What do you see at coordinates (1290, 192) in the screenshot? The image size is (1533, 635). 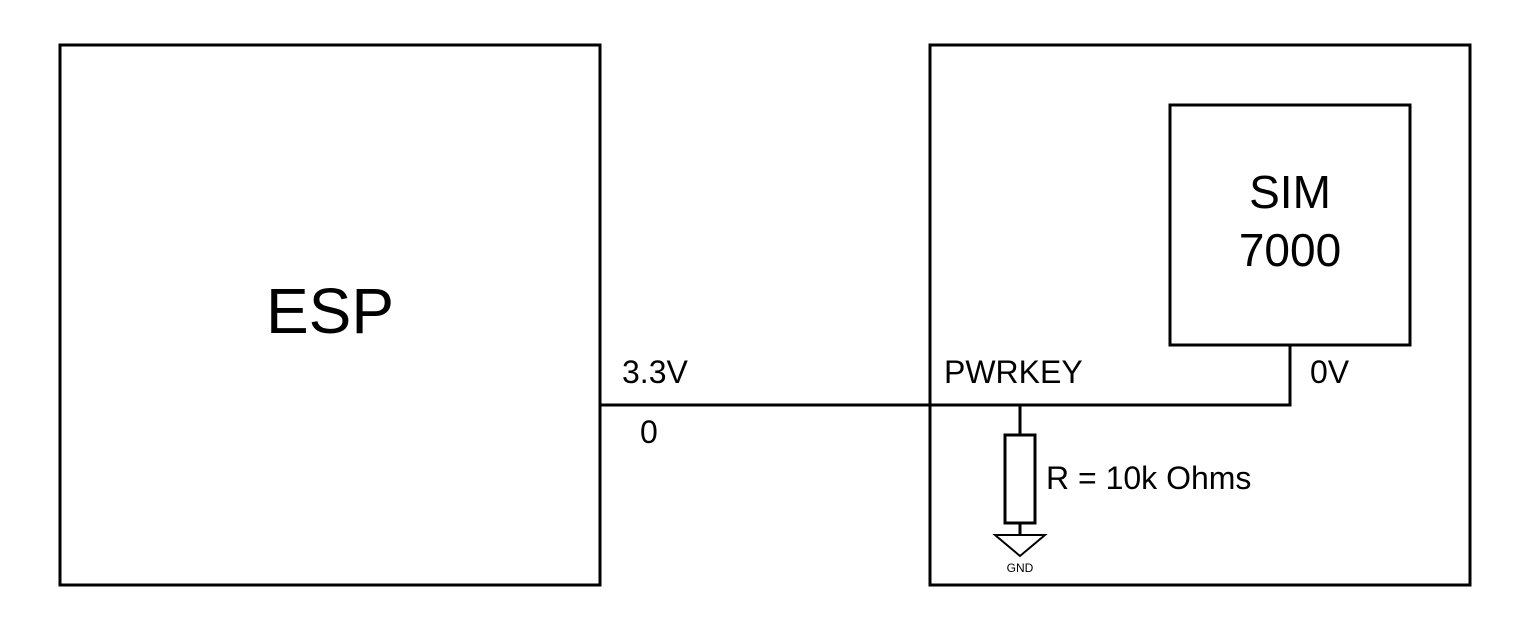 I see `sim-label-line1: SIM` at bounding box center [1290, 192].